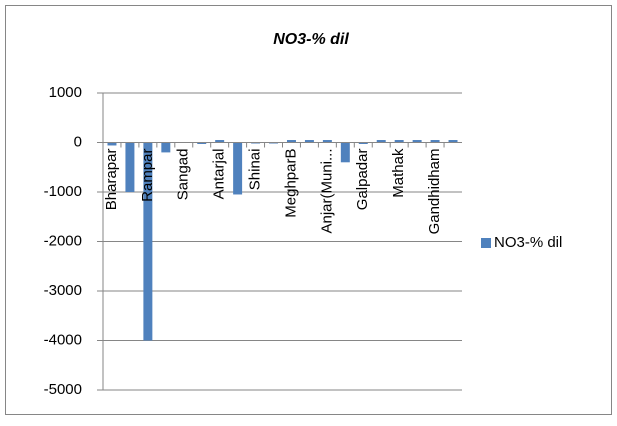  What do you see at coordinates (434, 192) in the screenshot?
I see `x-tick-label: Gandhidham` at bounding box center [434, 192].